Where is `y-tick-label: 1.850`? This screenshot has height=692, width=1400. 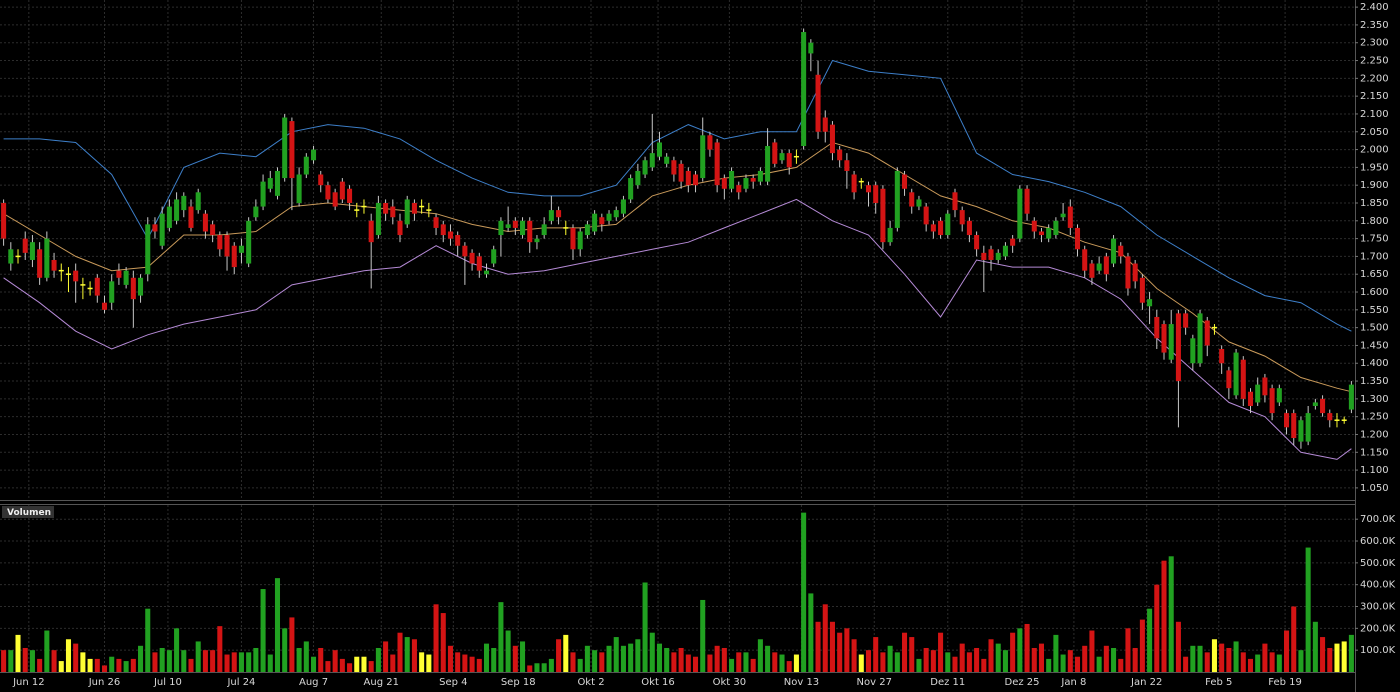 y-tick-label: 1.850 is located at coordinates (1374, 203).